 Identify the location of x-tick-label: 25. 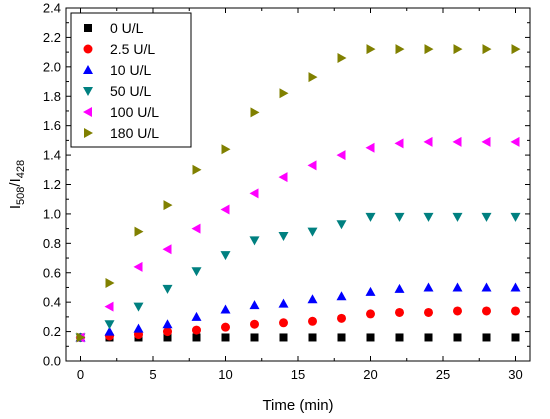
(443, 374).